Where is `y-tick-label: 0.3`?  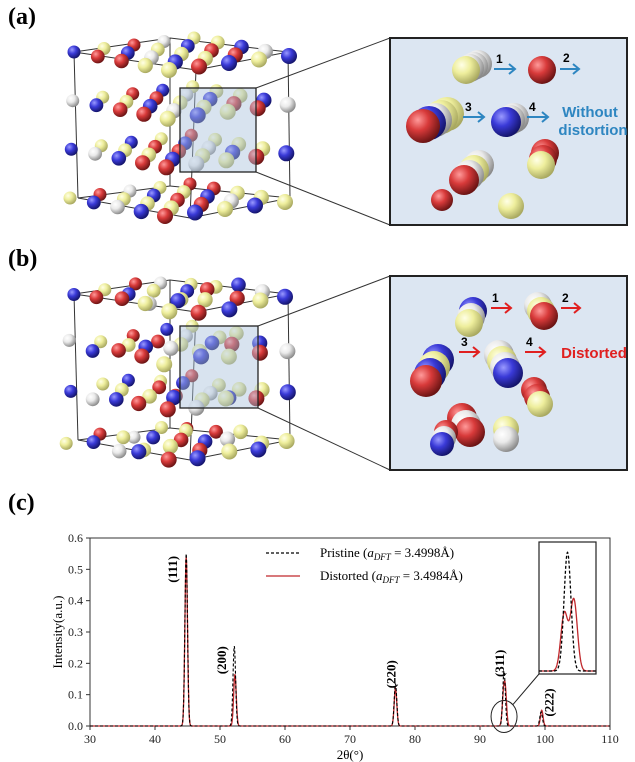
y-tick-label: 0.3 is located at coordinates (75, 632).